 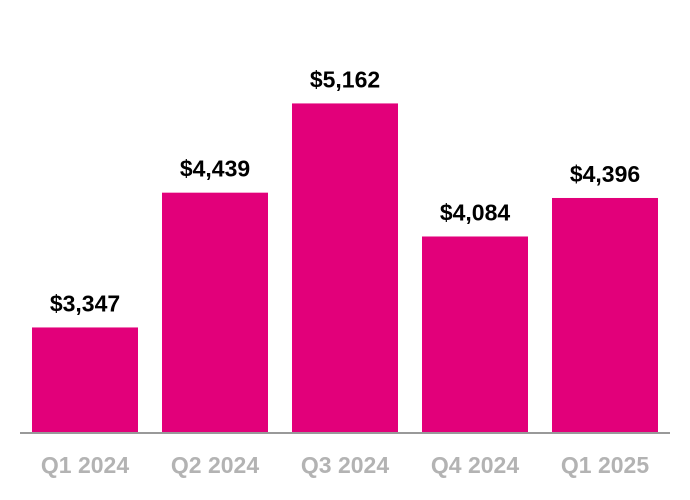 What do you see at coordinates (85, 303) in the screenshot?
I see `data-label-0: $3,347` at bounding box center [85, 303].